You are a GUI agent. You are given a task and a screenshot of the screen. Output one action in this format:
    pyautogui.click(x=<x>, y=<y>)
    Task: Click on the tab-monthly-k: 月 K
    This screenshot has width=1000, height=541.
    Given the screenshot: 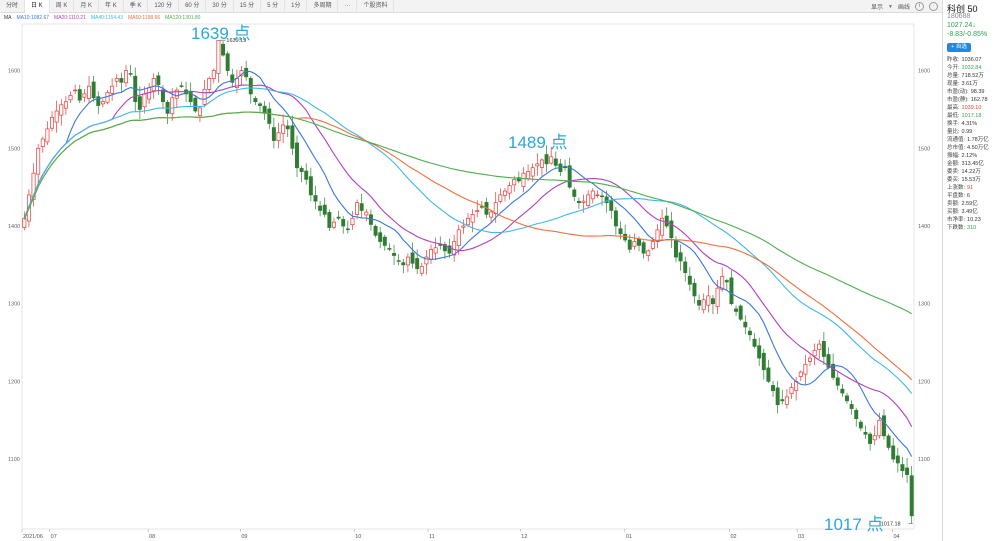 What is the action you would take?
    pyautogui.click(x=87, y=6)
    